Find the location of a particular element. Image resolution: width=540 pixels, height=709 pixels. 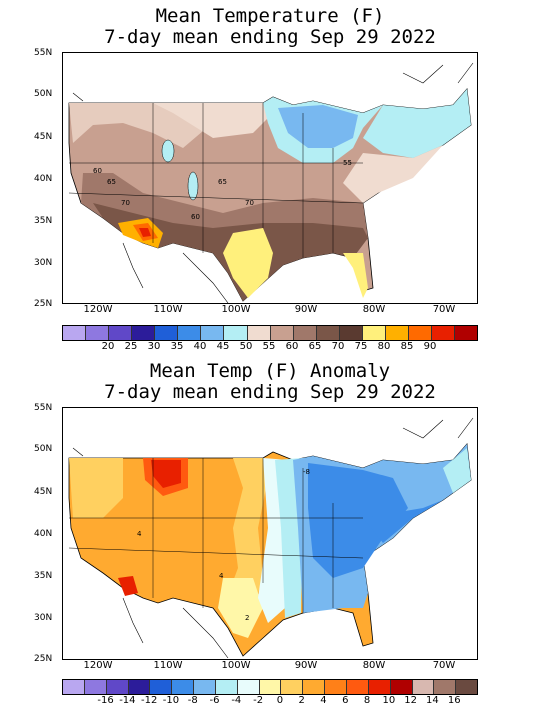

lat-label: 35N is located at coordinates (43, 576).